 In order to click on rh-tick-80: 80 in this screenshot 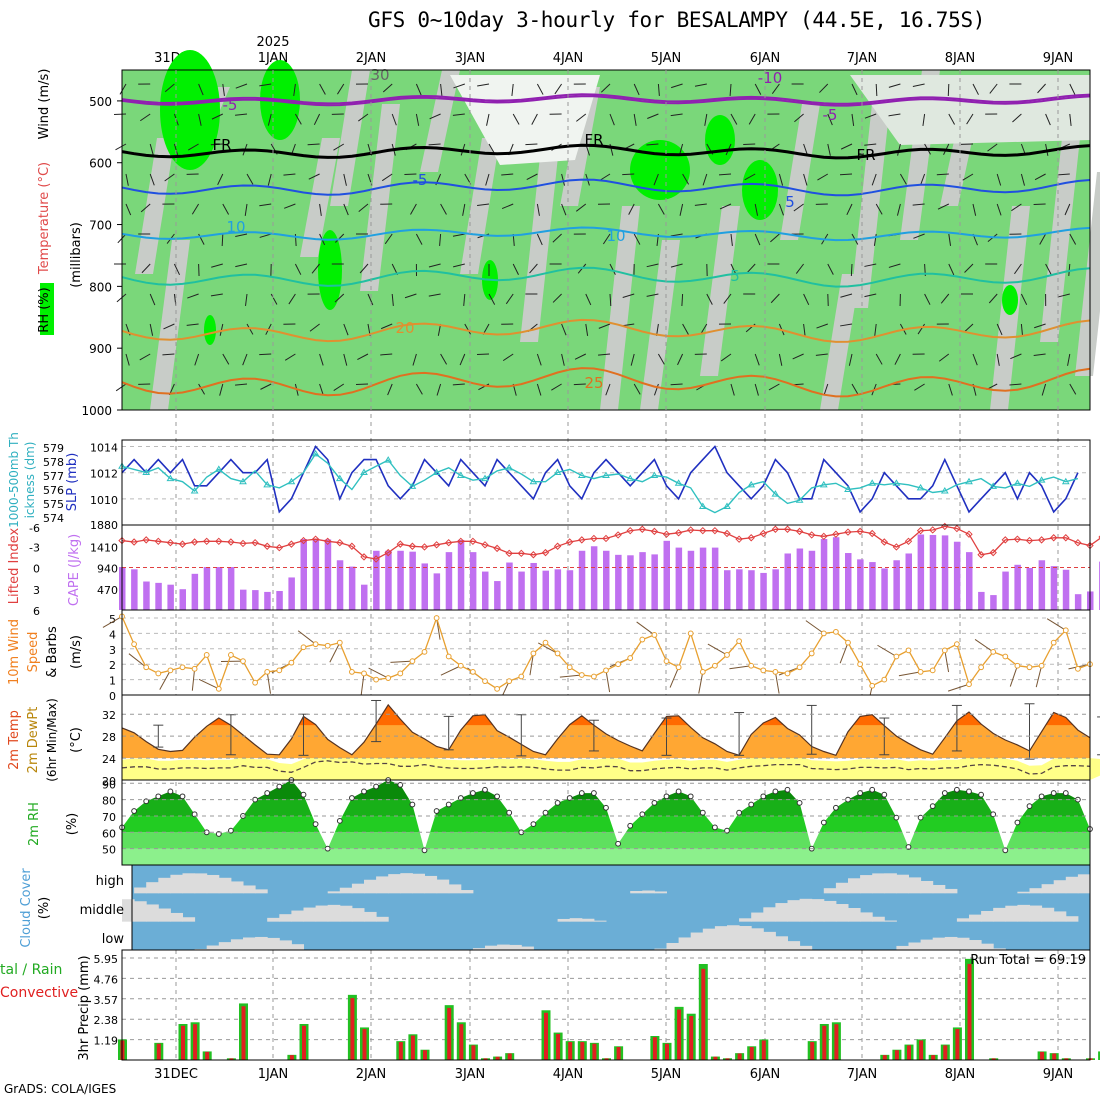, I will do `click(109, 801)`.